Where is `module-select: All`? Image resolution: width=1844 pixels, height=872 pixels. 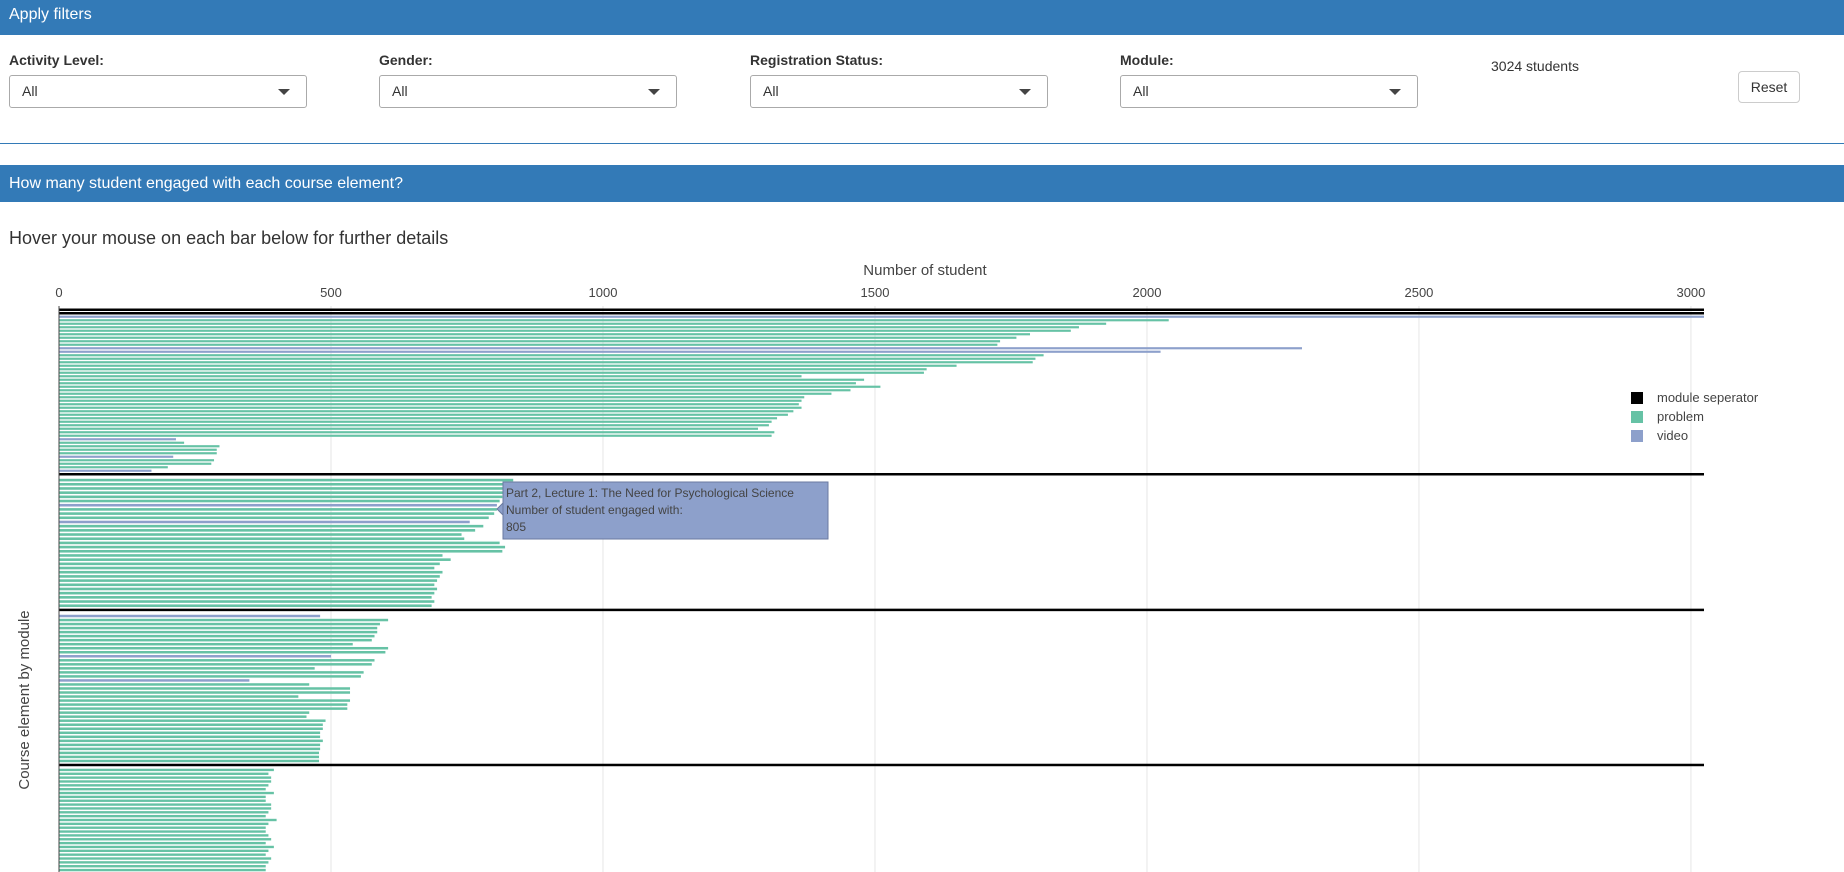
module-select: All is located at coordinates (1269, 91).